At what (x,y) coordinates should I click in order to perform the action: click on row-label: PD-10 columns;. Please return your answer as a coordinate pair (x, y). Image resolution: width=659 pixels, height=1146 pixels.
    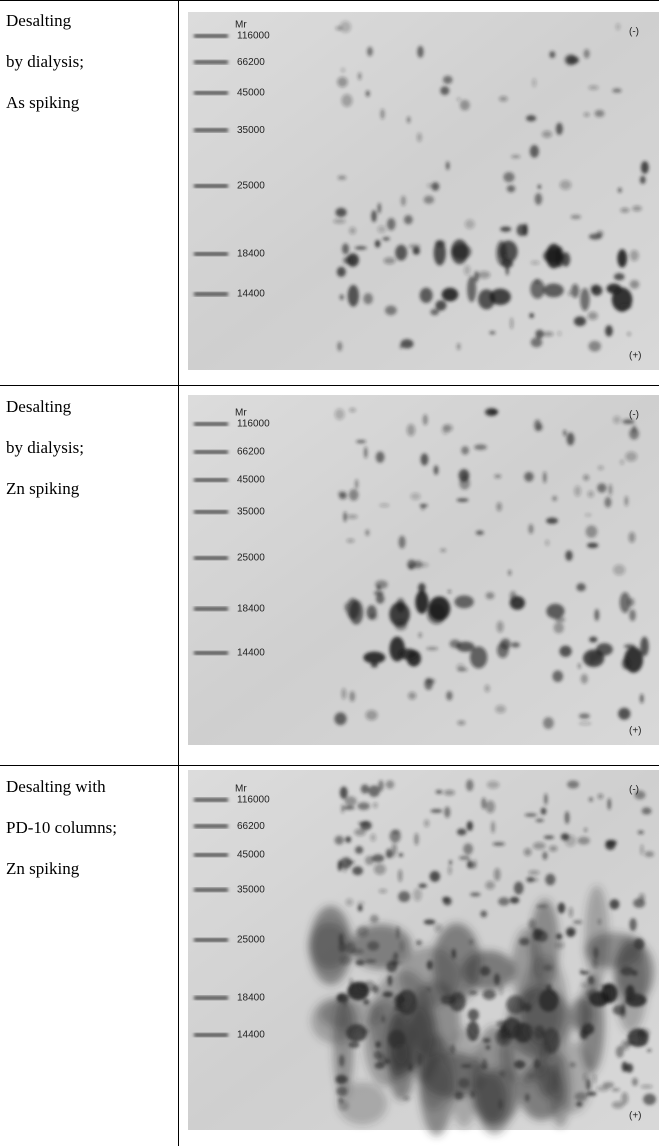
    Looking at the image, I should click on (61, 827).